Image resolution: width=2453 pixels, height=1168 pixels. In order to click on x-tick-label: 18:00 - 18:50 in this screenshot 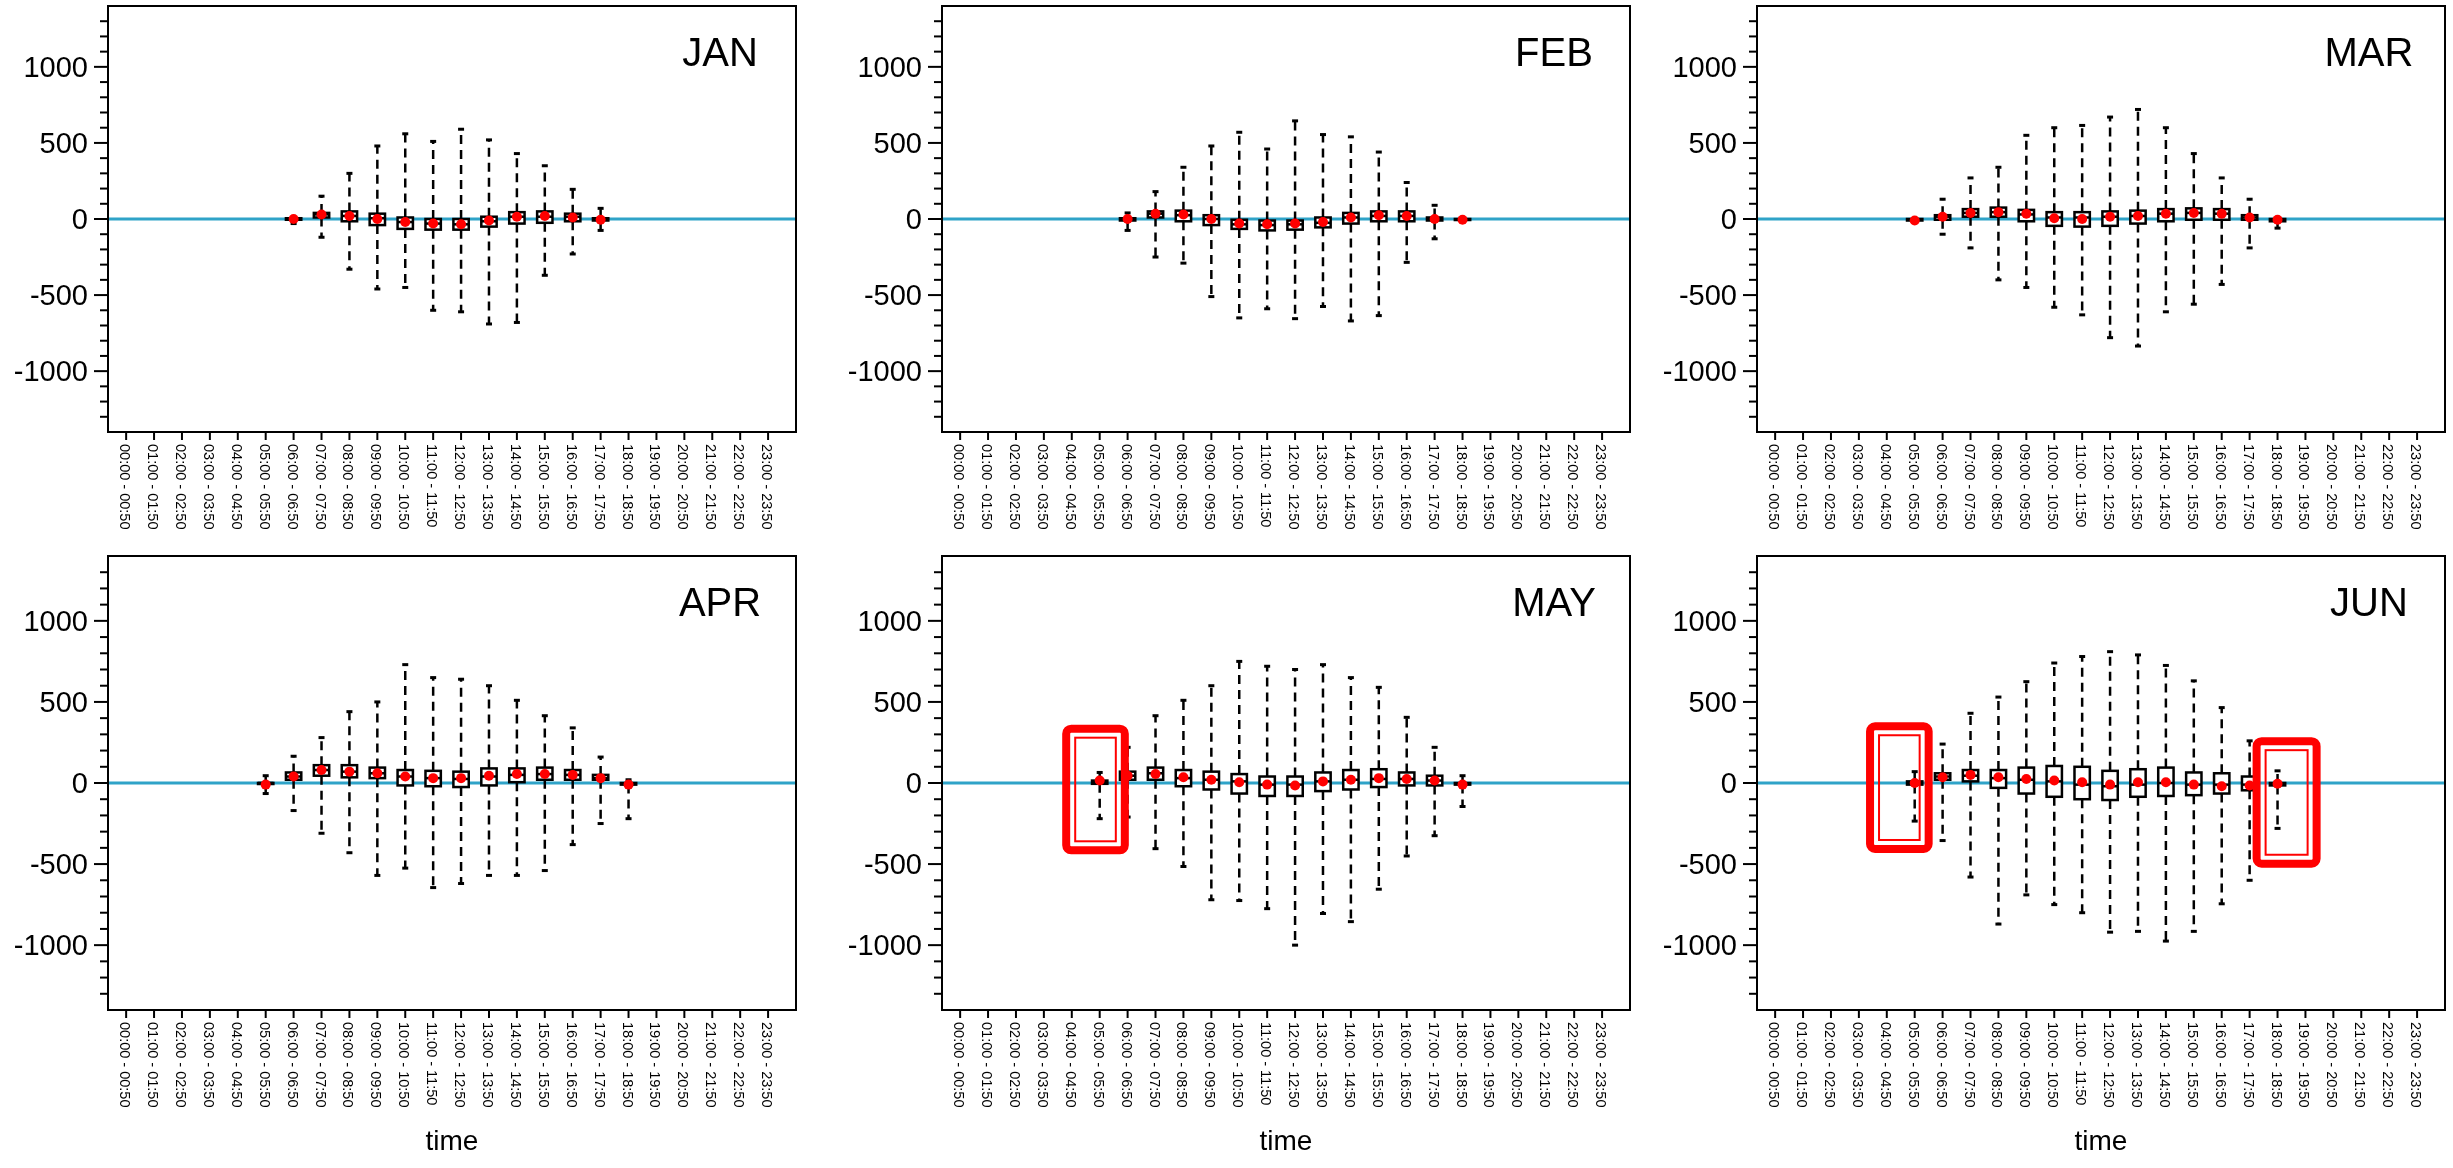, I will do `click(627, 1065)`.